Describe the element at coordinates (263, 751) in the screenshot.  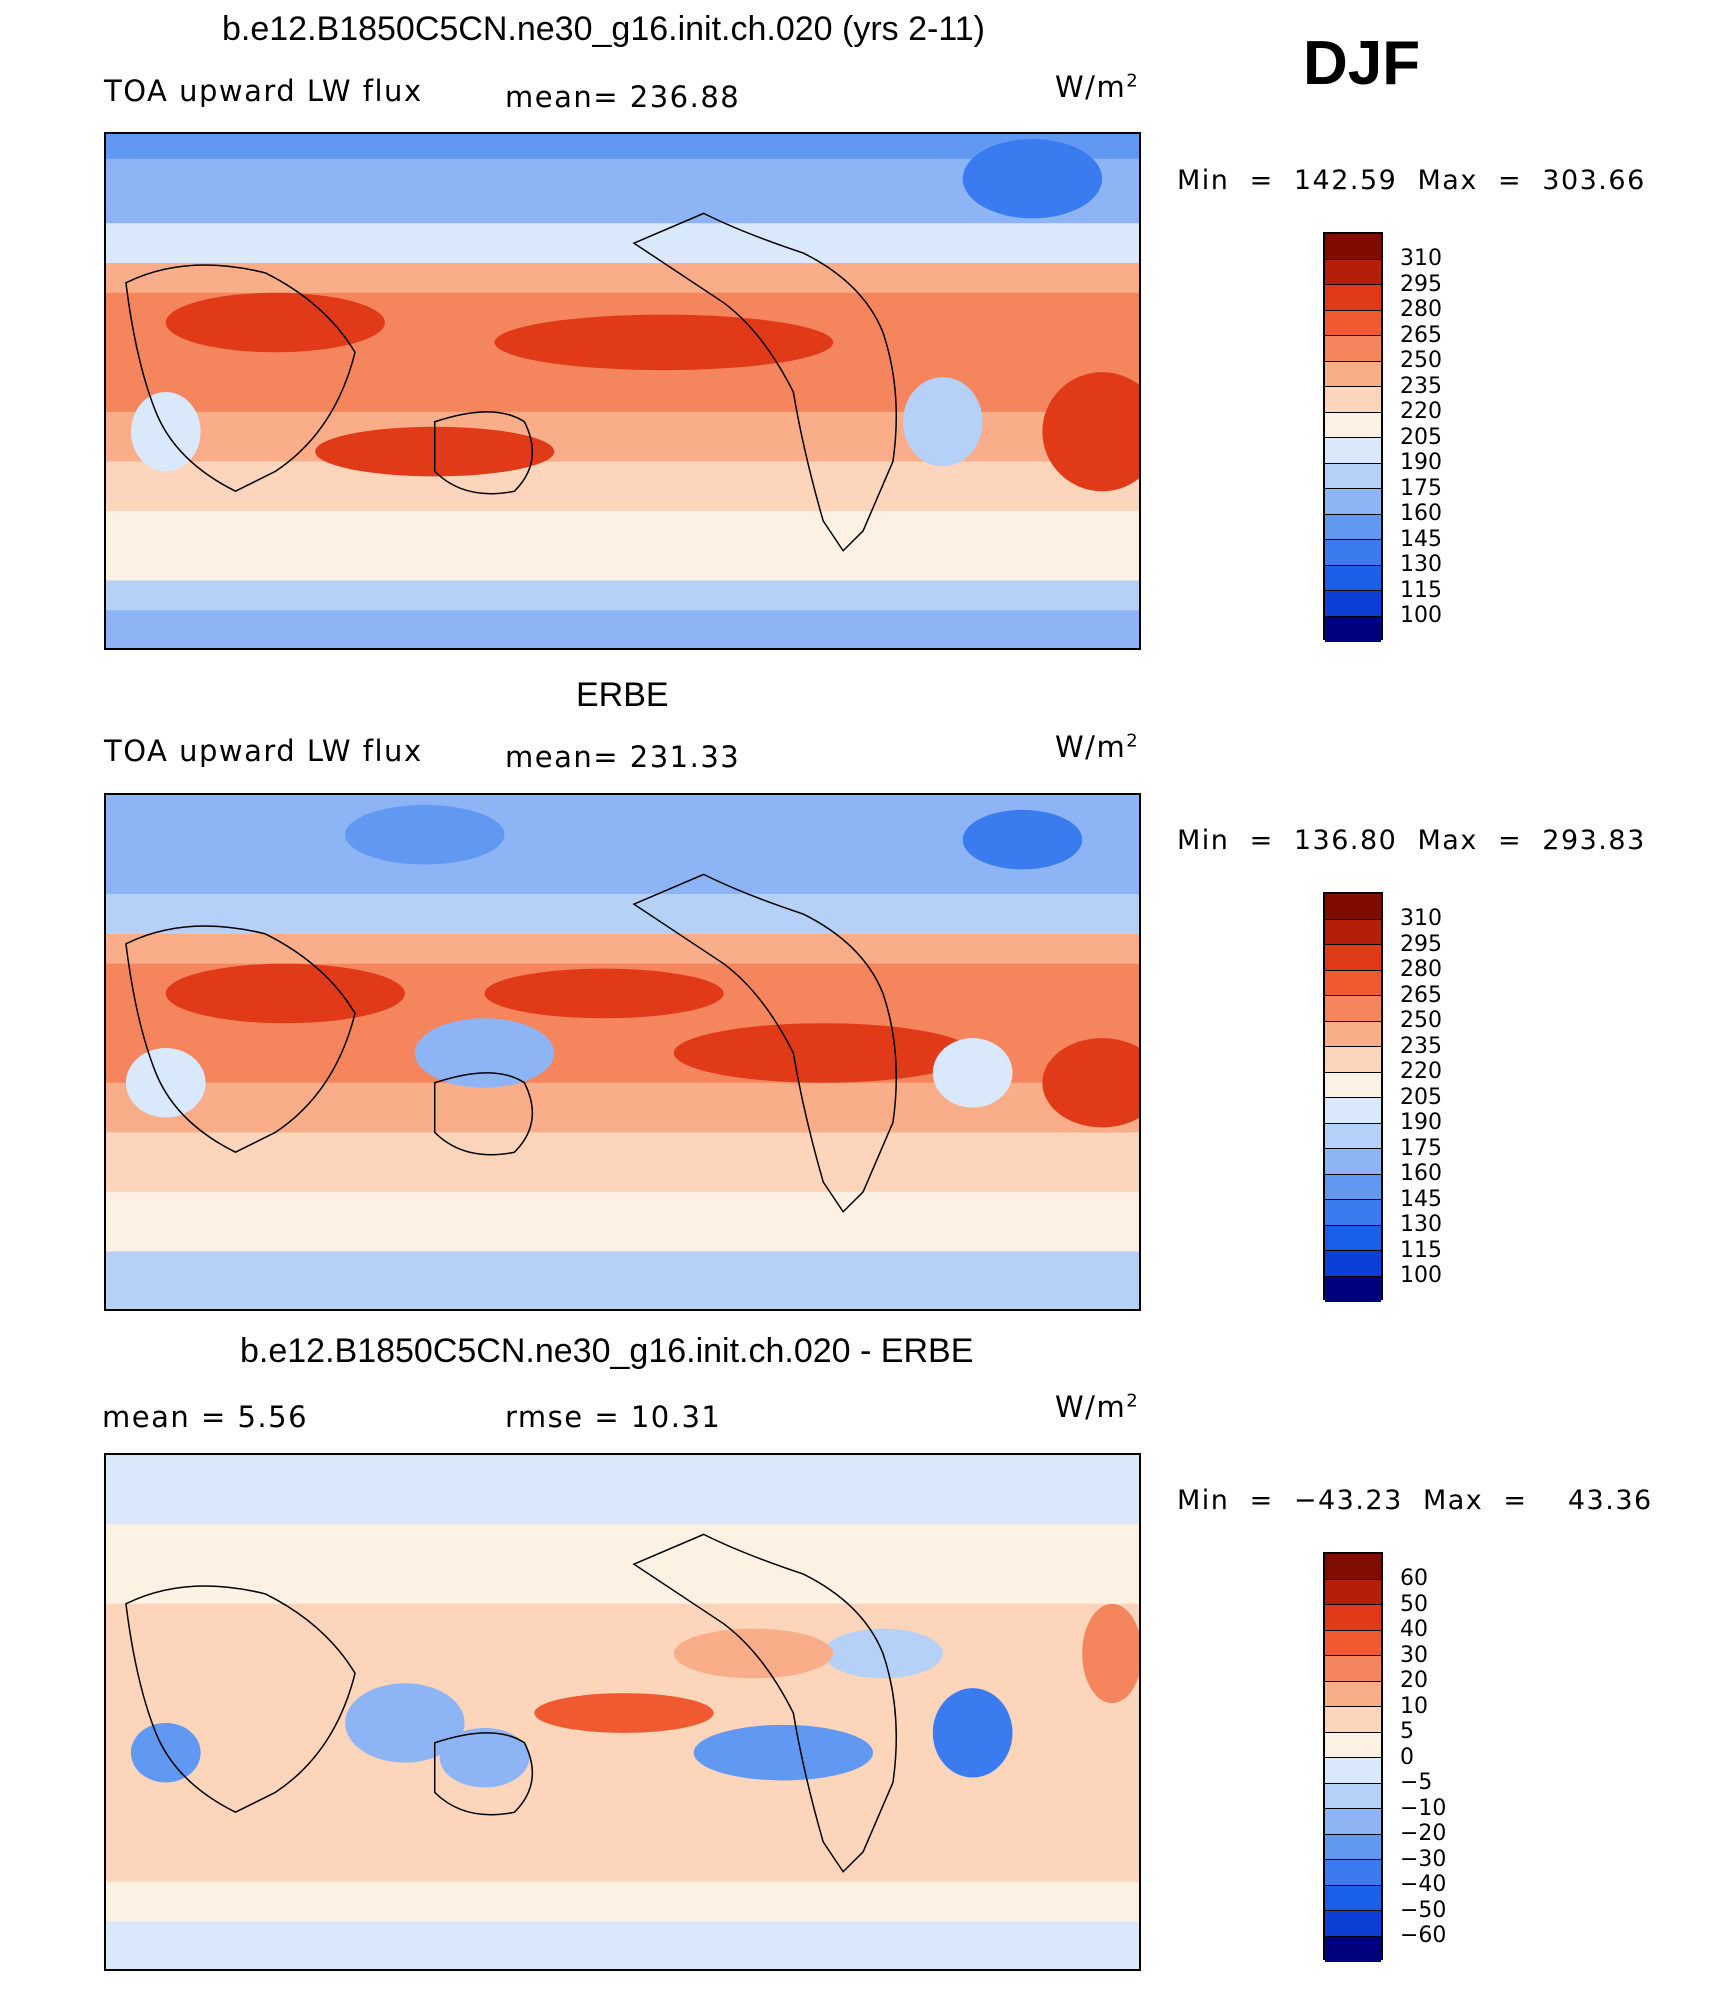
I see `panel2-variable: TOA upward LW flux` at that location.